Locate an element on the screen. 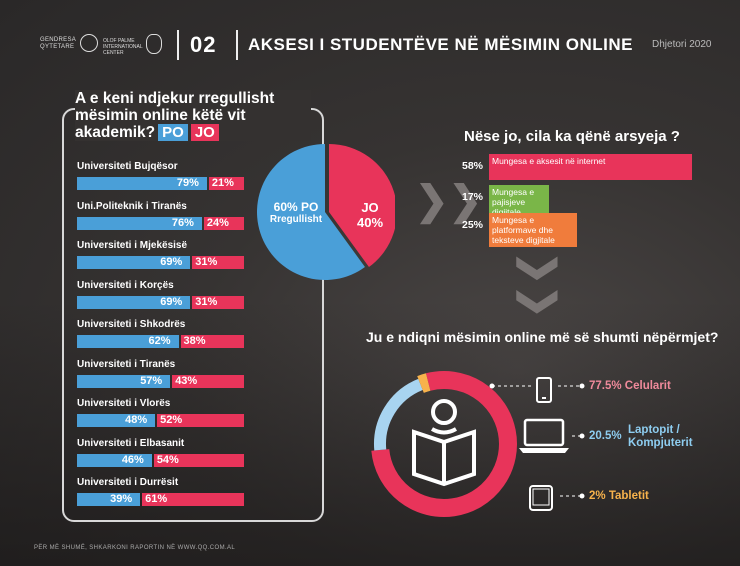 This screenshot has height=566, width=740. po-tag: PO is located at coordinates (173, 132).